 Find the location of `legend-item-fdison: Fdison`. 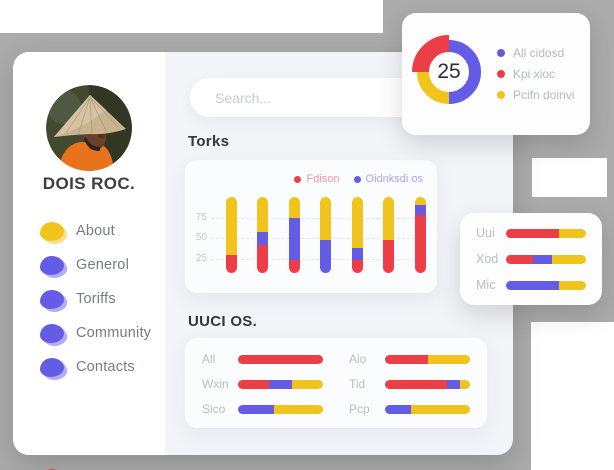

legend-item-fdison: Fdison is located at coordinates (317, 179).